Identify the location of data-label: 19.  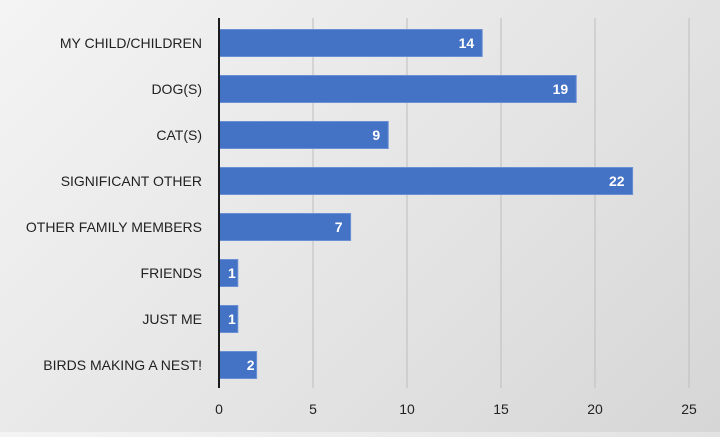
(561, 89).